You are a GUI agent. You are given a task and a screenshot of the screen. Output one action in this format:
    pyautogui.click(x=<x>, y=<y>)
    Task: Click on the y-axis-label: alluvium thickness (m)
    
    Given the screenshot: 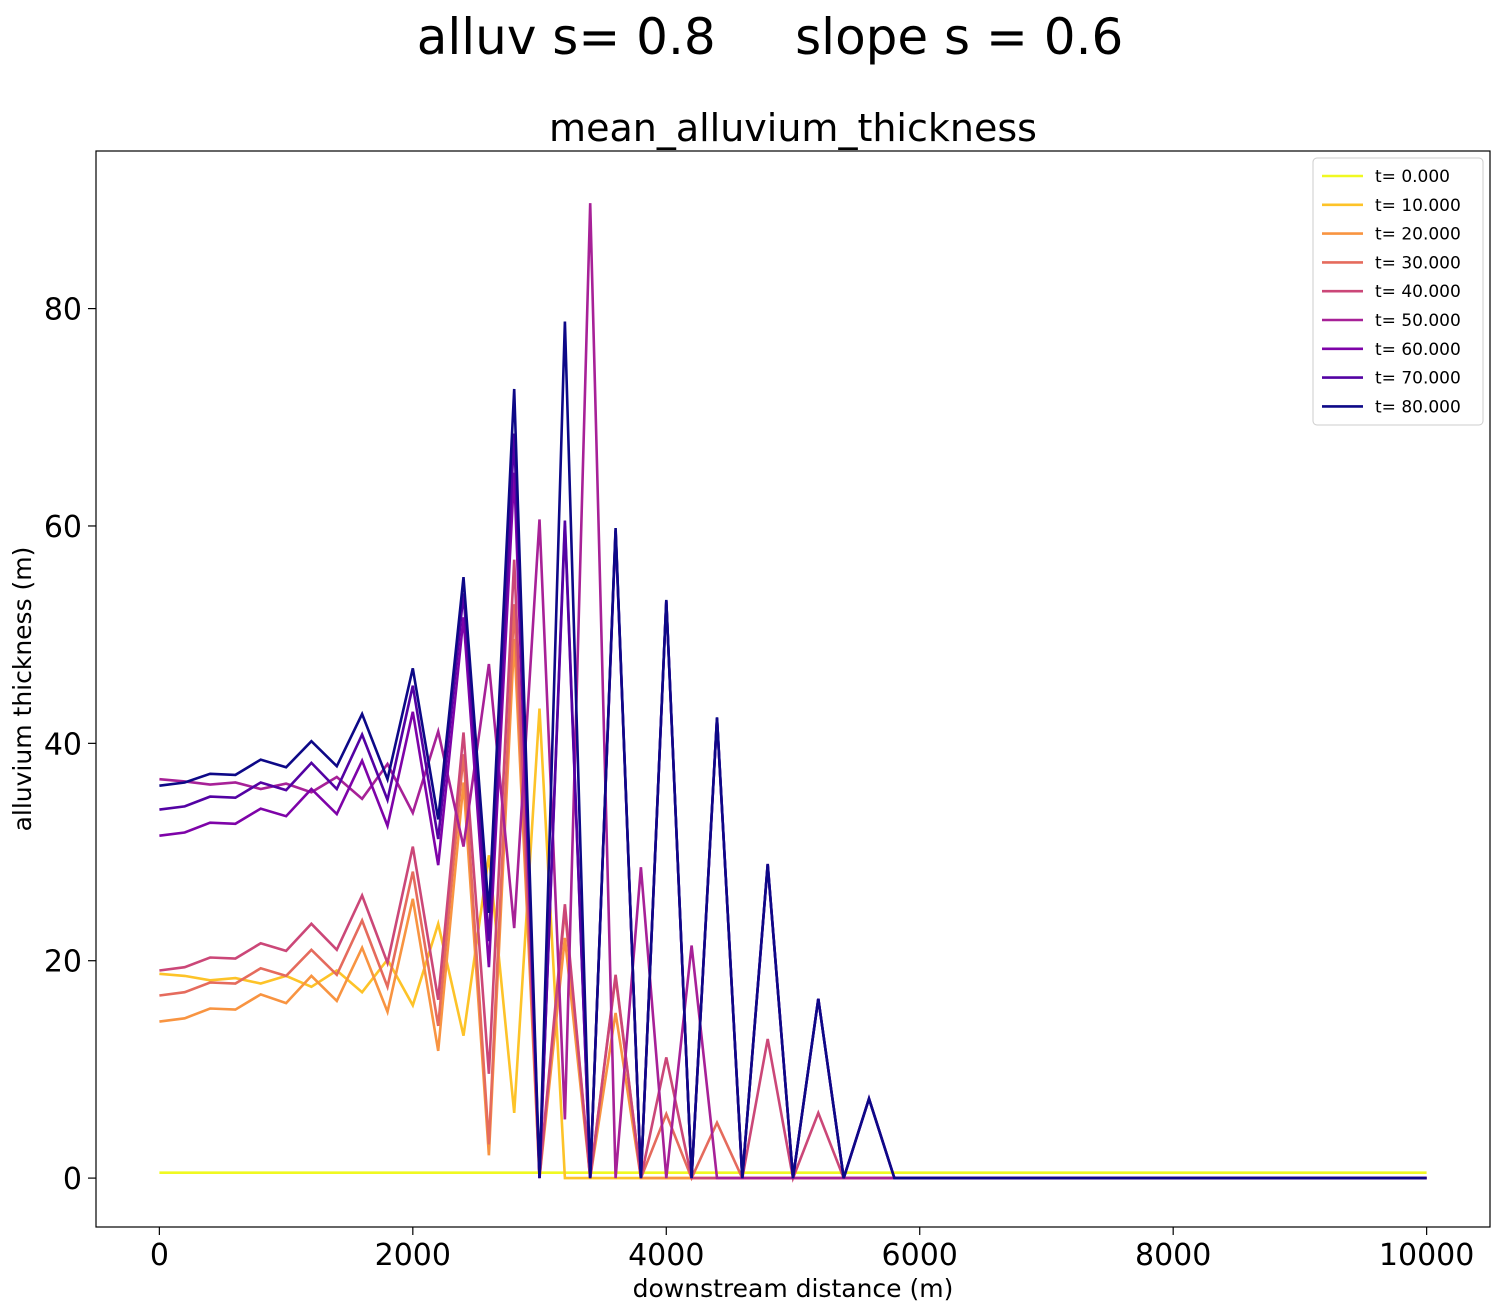 What is the action you would take?
    pyautogui.click(x=22, y=689)
    